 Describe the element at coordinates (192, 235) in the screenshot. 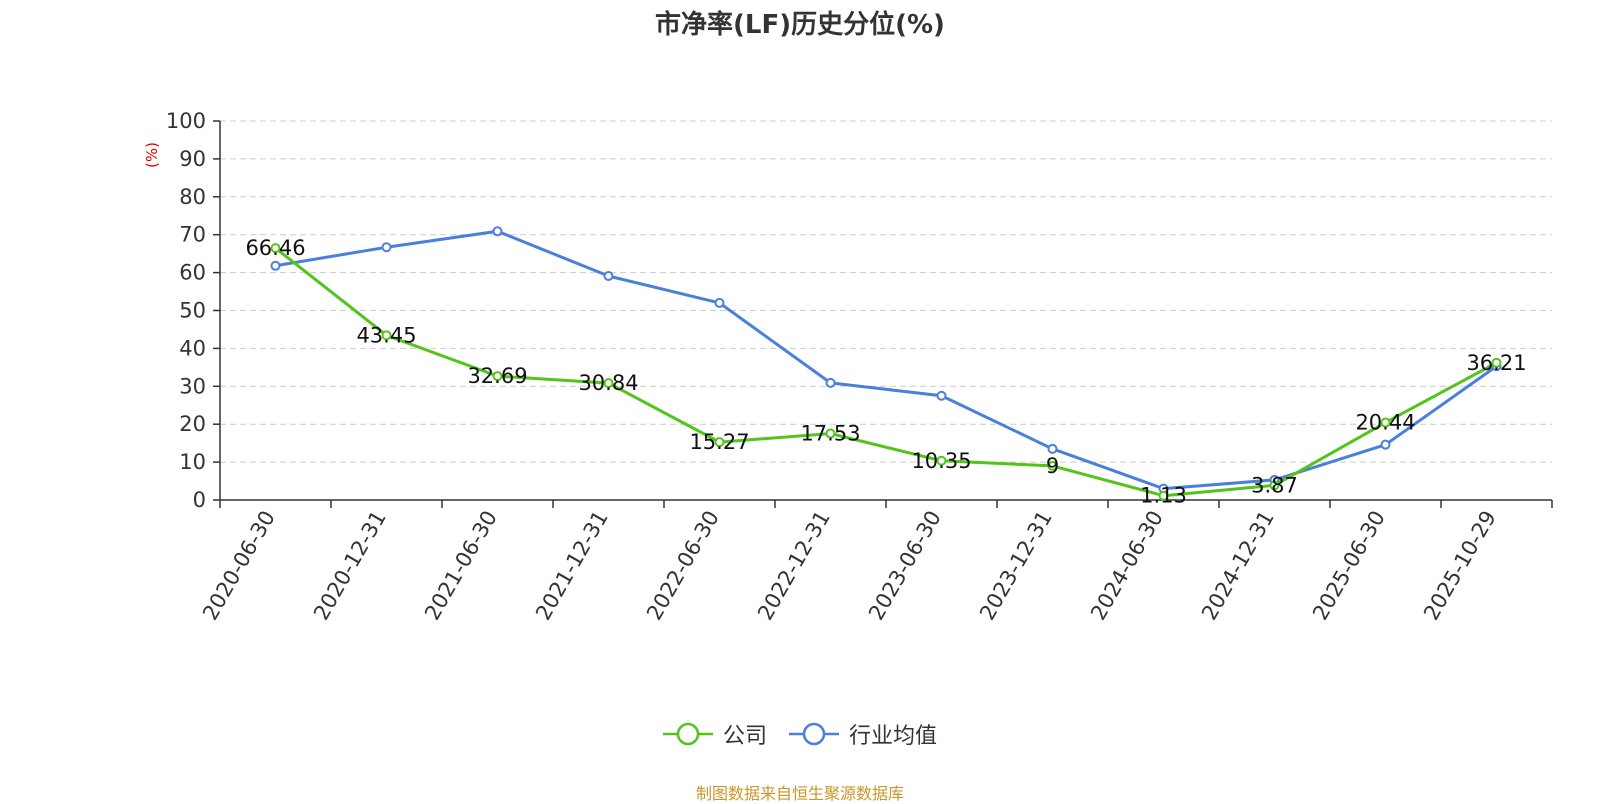

I see `y-tick-label: 70` at that location.